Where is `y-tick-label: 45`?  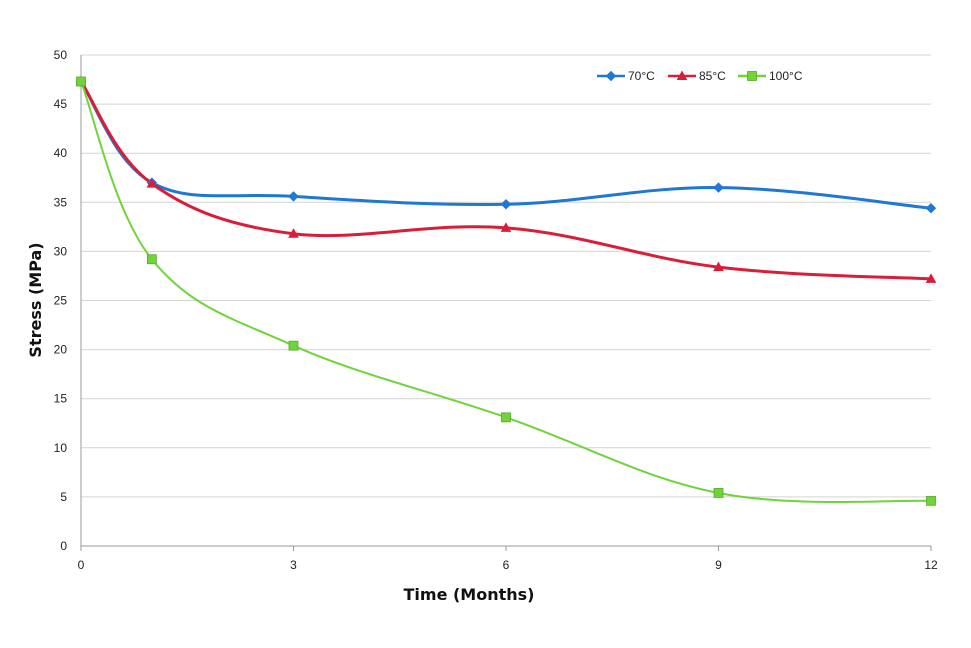 y-tick-label: 45 is located at coordinates (61, 104).